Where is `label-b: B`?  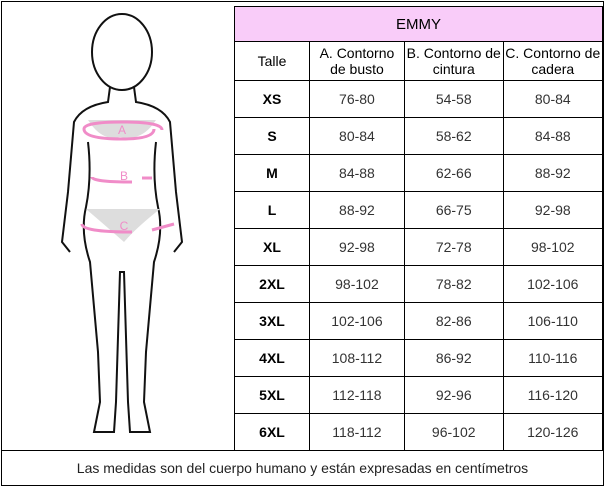
label-b: B is located at coordinates (124, 176).